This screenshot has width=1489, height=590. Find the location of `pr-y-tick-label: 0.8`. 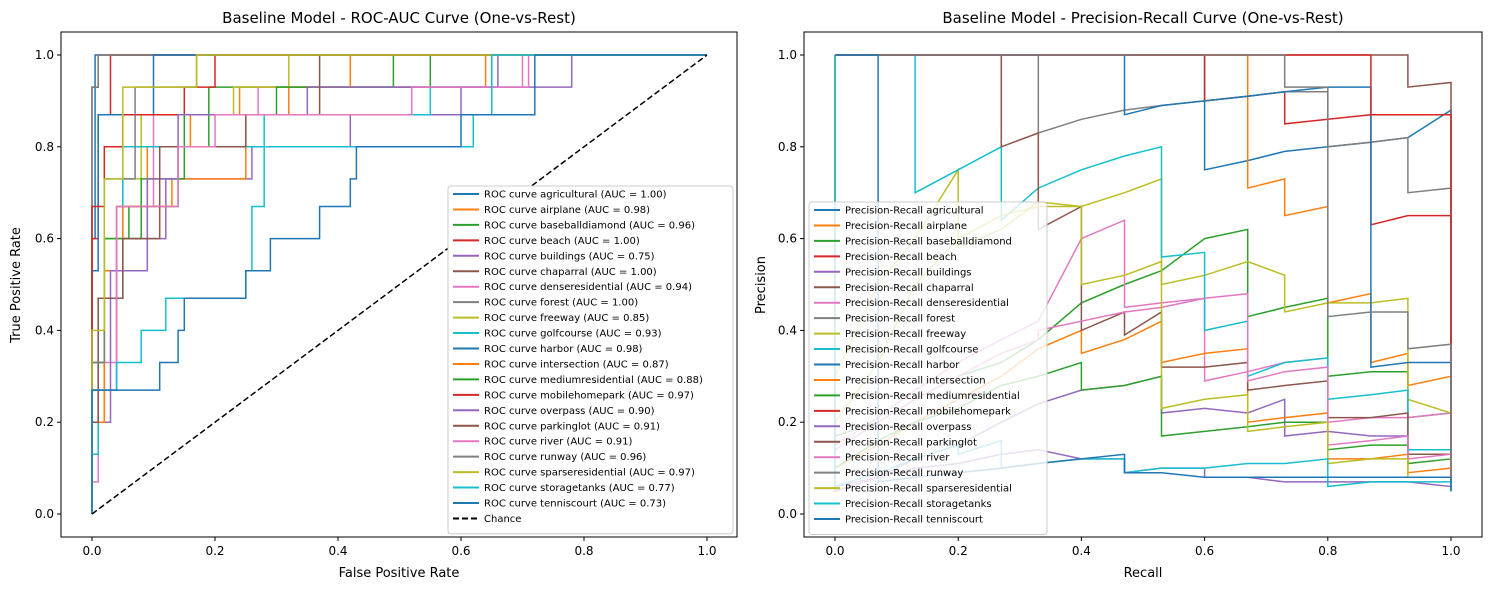

pr-y-tick-label: 0.8 is located at coordinates (787, 147).